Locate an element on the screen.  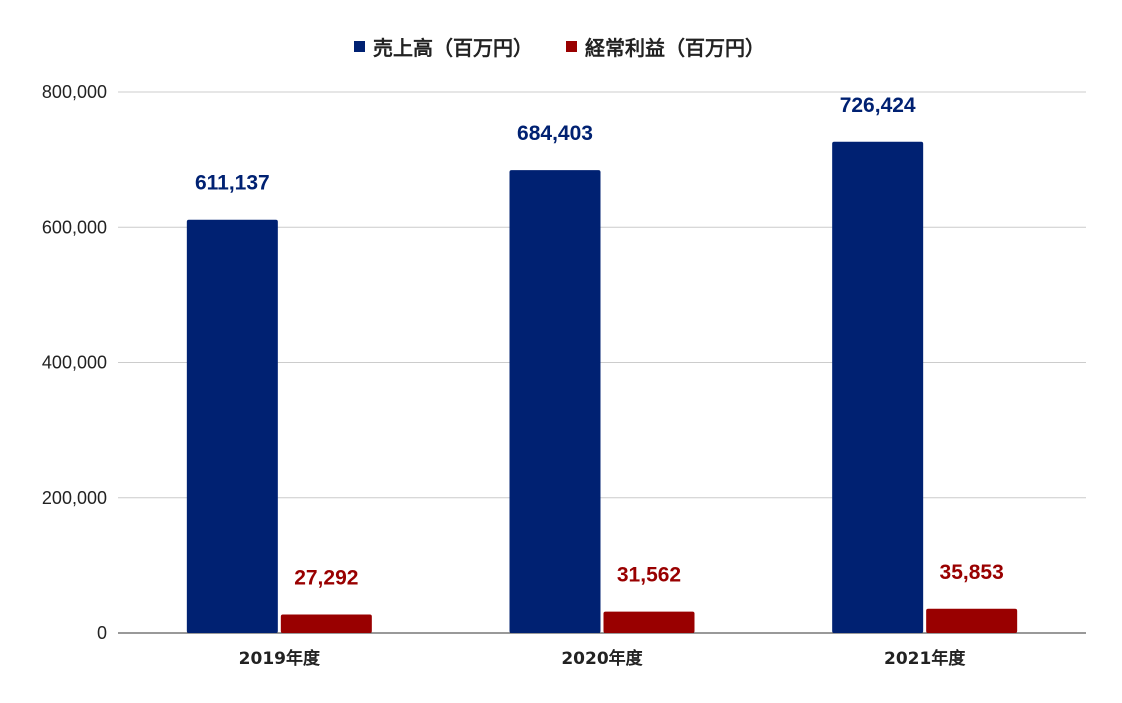
x-category-label: 2021年度 is located at coordinates (925, 658).